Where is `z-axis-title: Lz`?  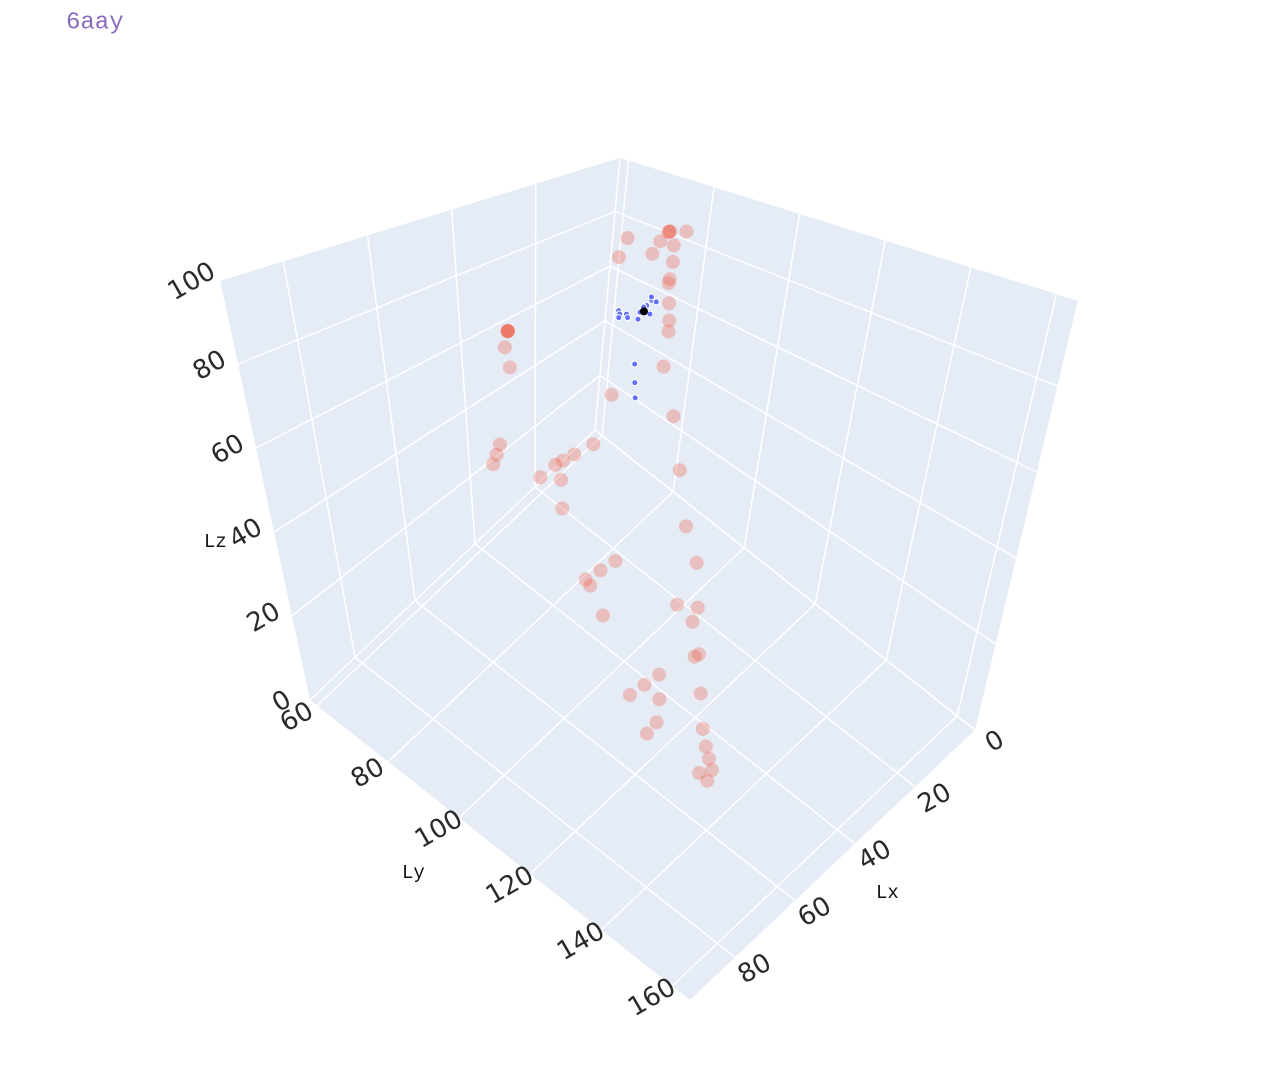
z-axis-title: Lz is located at coordinates (215, 542).